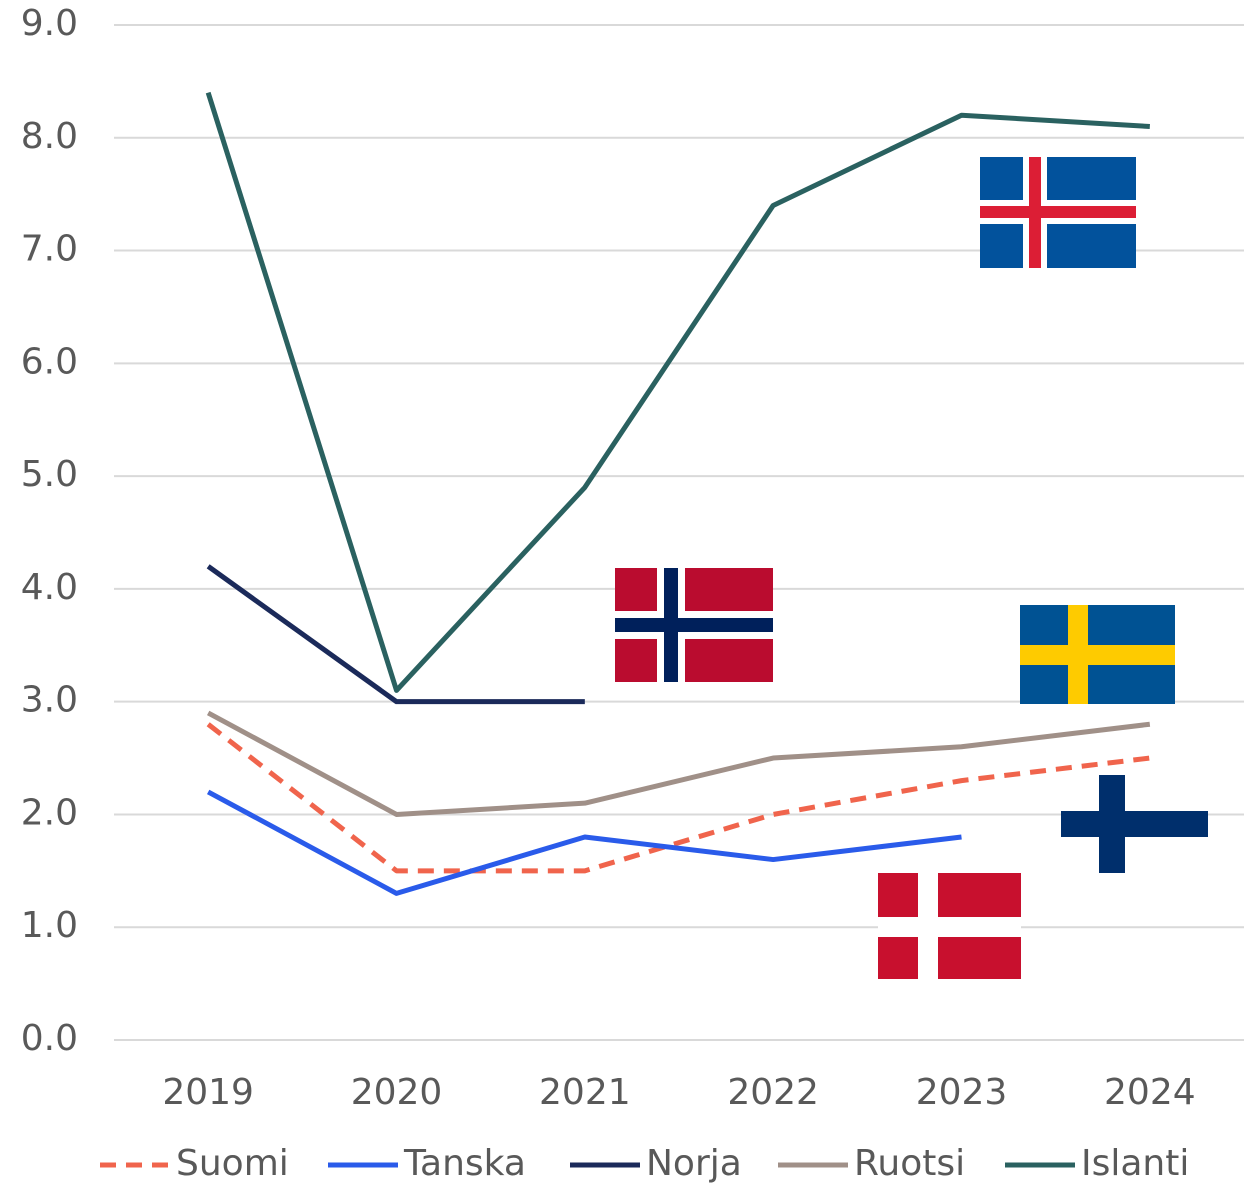  Describe the element at coordinates (49, 925) in the screenshot. I see `y-tick-label: 1.0` at that location.